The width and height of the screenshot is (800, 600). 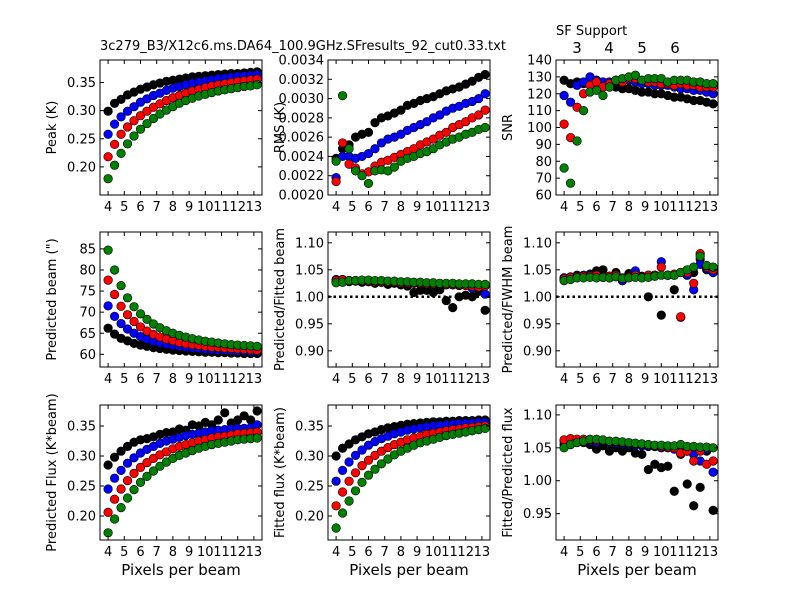 I want to click on legend-entry-4: 4, so click(x=609, y=48).